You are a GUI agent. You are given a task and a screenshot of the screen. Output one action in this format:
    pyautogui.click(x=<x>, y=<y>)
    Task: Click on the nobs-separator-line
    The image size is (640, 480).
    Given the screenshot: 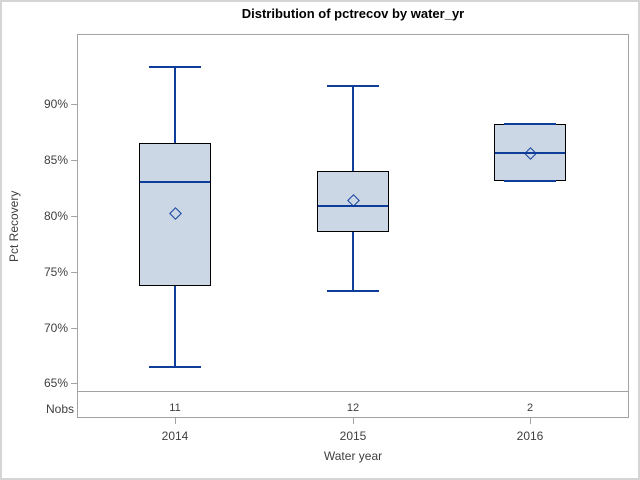 What is the action you would take?
    pyautogui.click(x=353, y=391)
    